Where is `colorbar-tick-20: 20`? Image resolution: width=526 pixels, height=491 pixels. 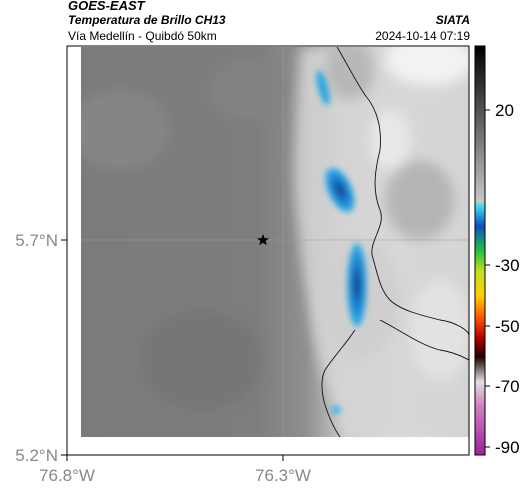
colorbar-tick-20: 20 is located at coordinates (504, 110).